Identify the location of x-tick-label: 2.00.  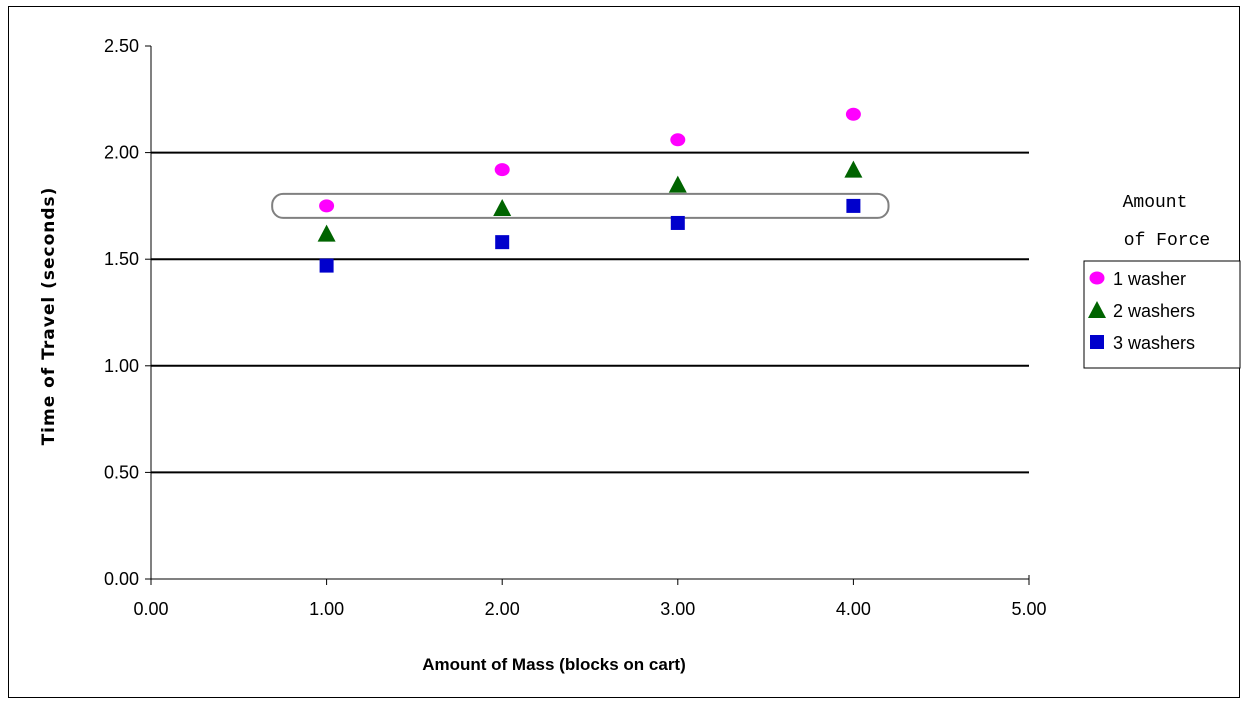
(502, 609).